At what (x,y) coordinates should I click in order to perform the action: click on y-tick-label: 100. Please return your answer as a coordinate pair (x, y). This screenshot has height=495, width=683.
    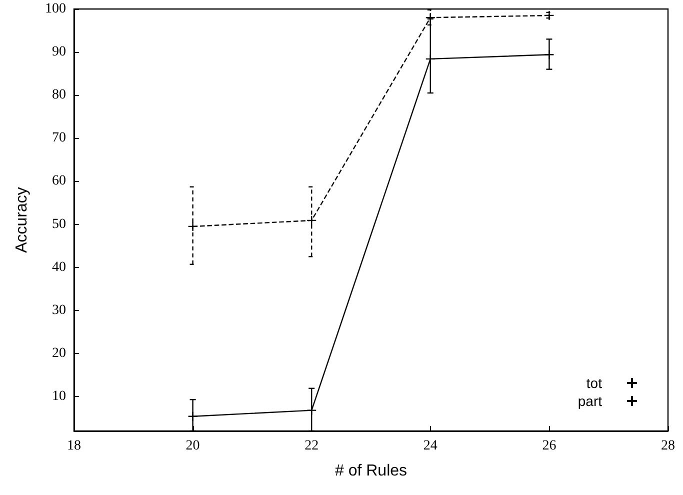
    Looking at the image, I should click on (55, 9).